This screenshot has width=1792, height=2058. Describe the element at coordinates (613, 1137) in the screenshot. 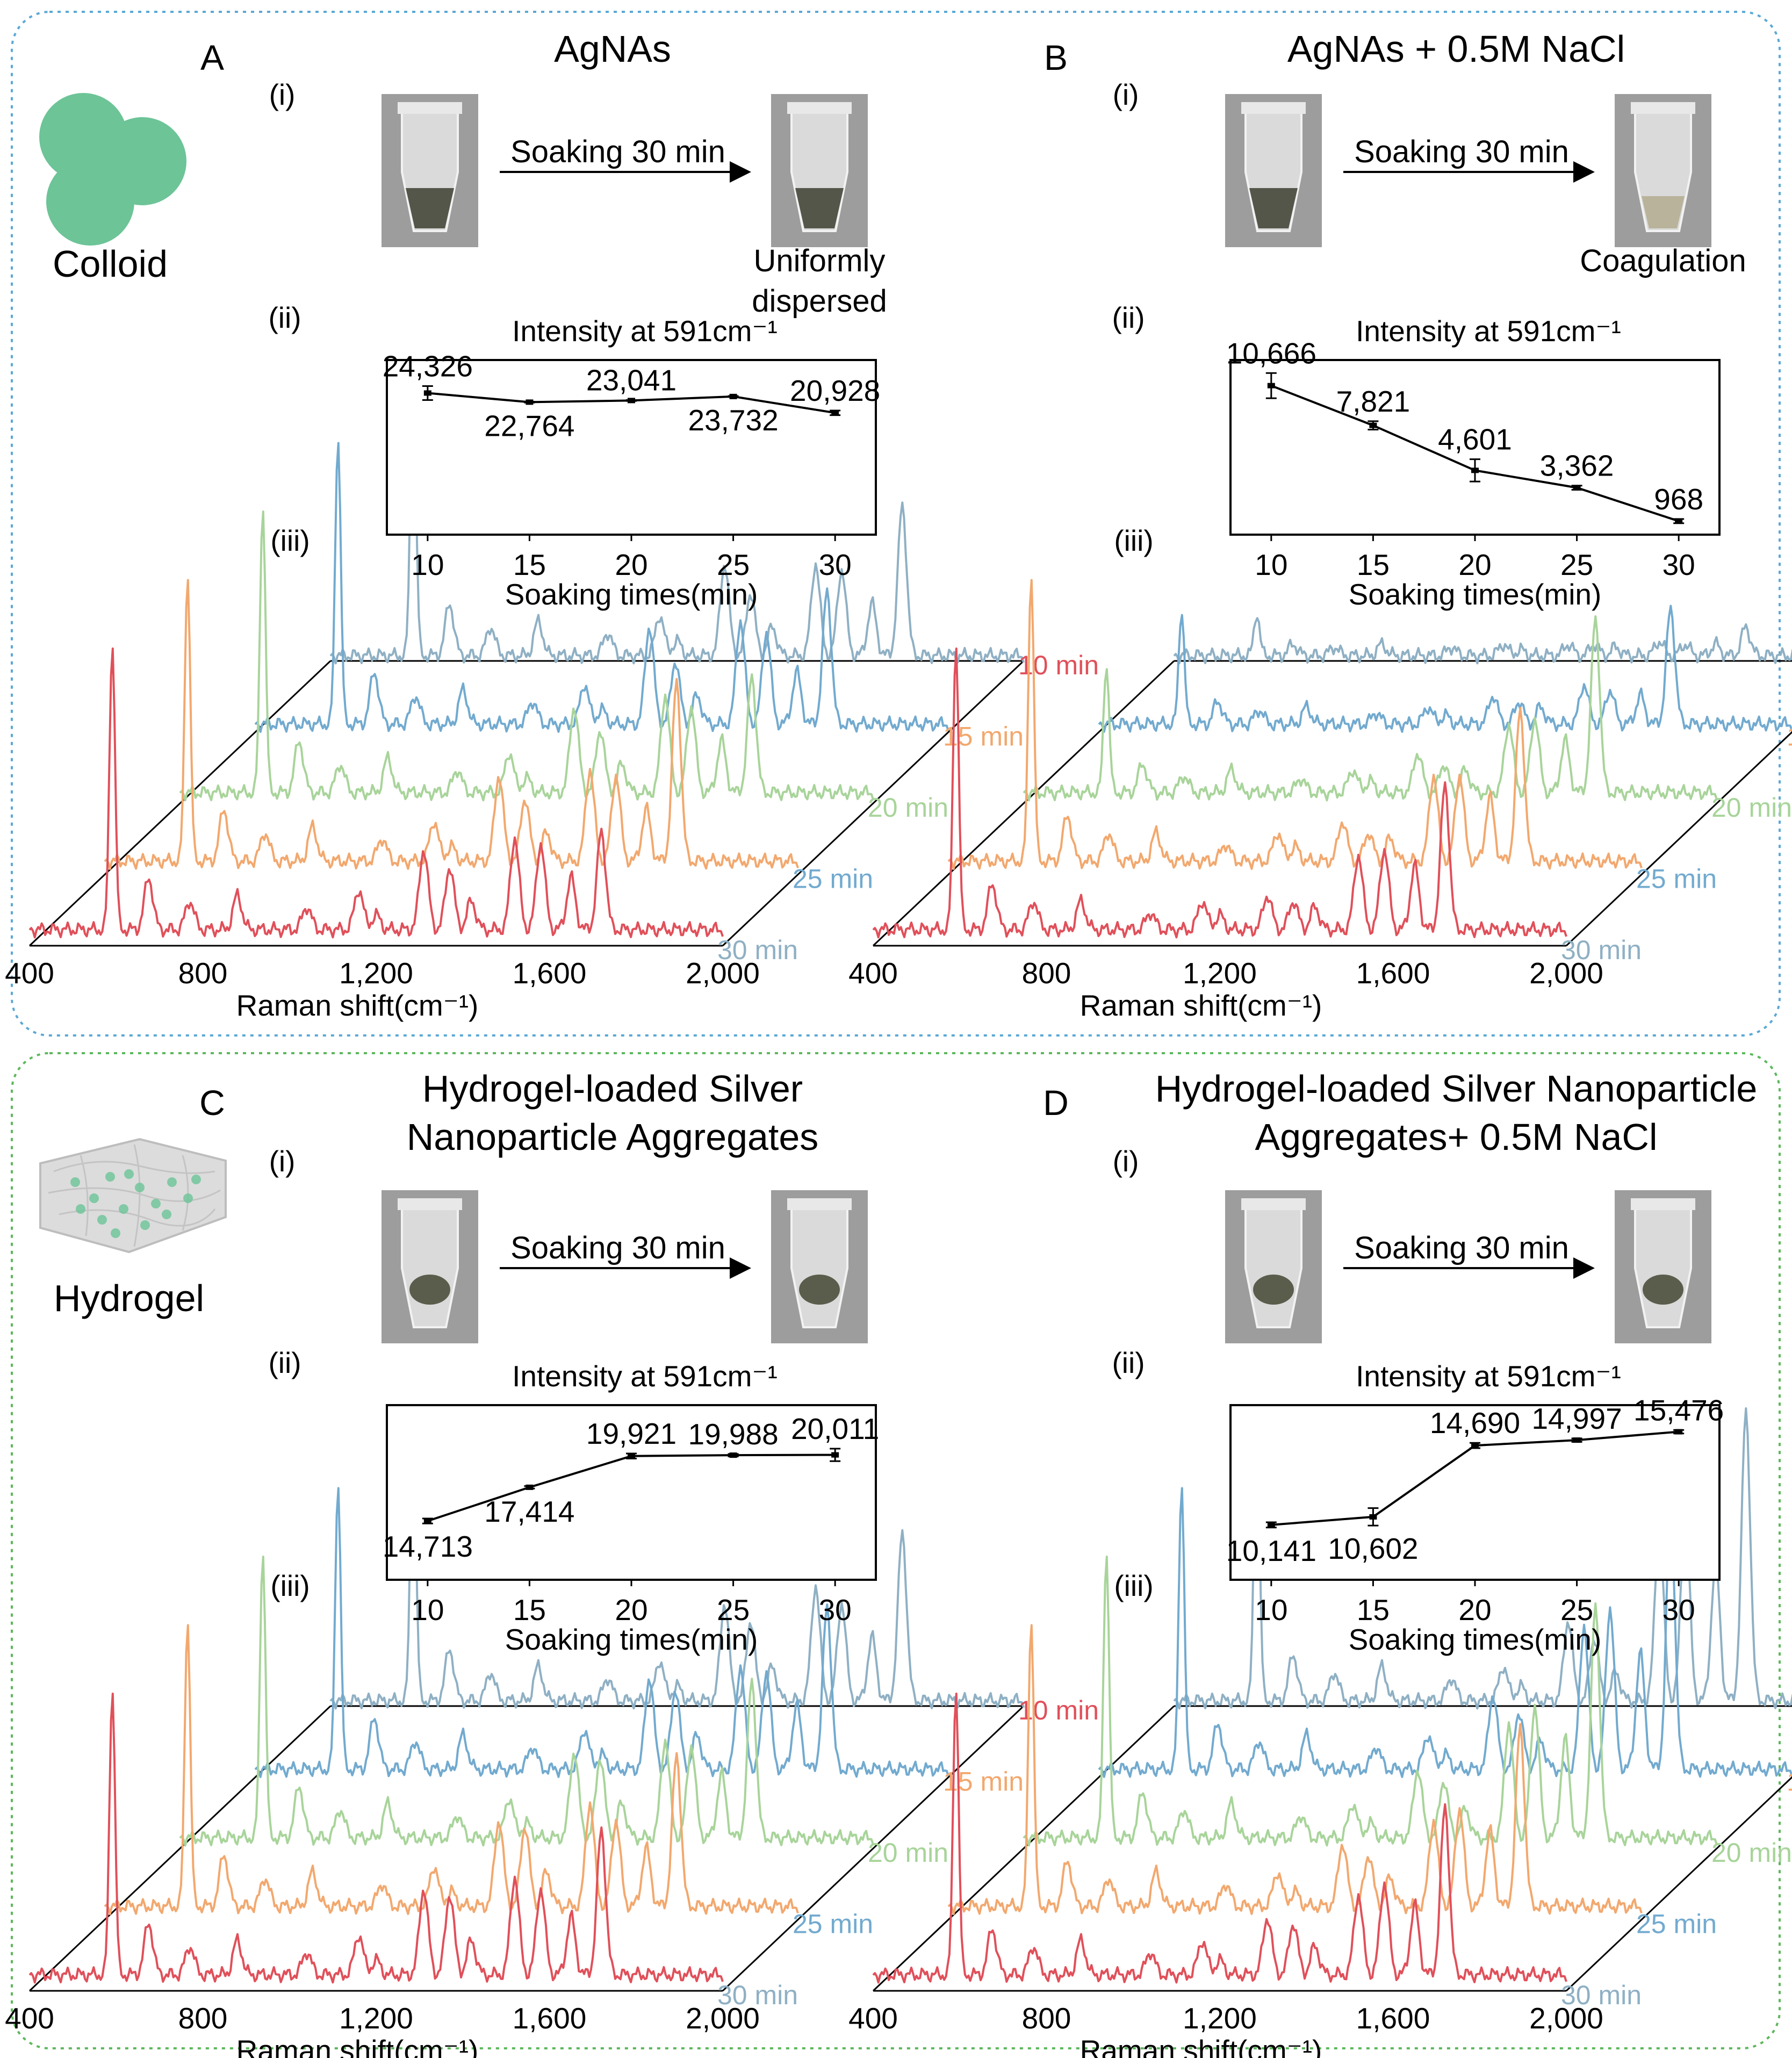

I see `panel-title: Nanoparticle Aggregates` at that location.